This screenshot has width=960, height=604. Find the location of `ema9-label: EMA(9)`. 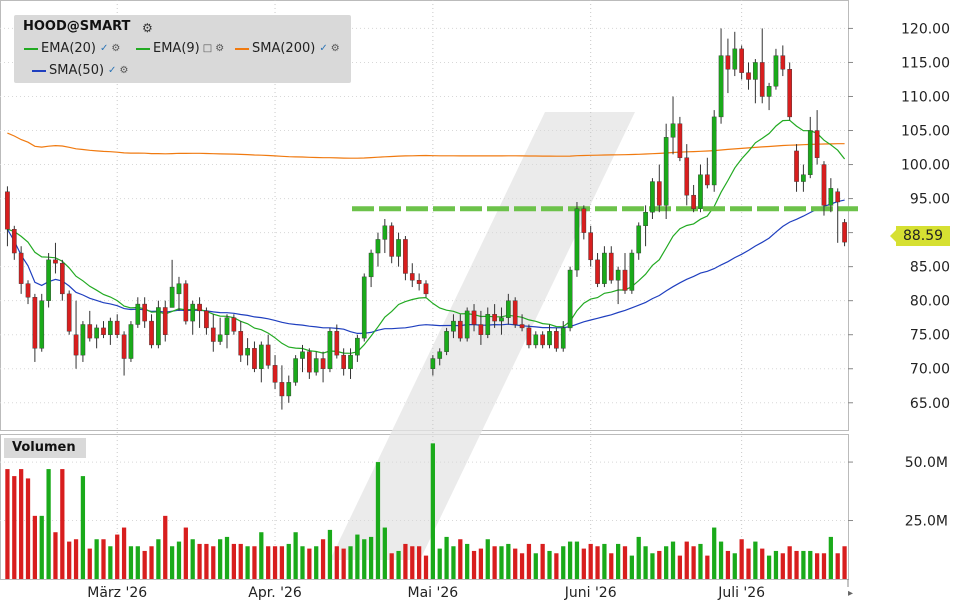

ema9-label: EMA(9) is located at coordinates (176, 48).